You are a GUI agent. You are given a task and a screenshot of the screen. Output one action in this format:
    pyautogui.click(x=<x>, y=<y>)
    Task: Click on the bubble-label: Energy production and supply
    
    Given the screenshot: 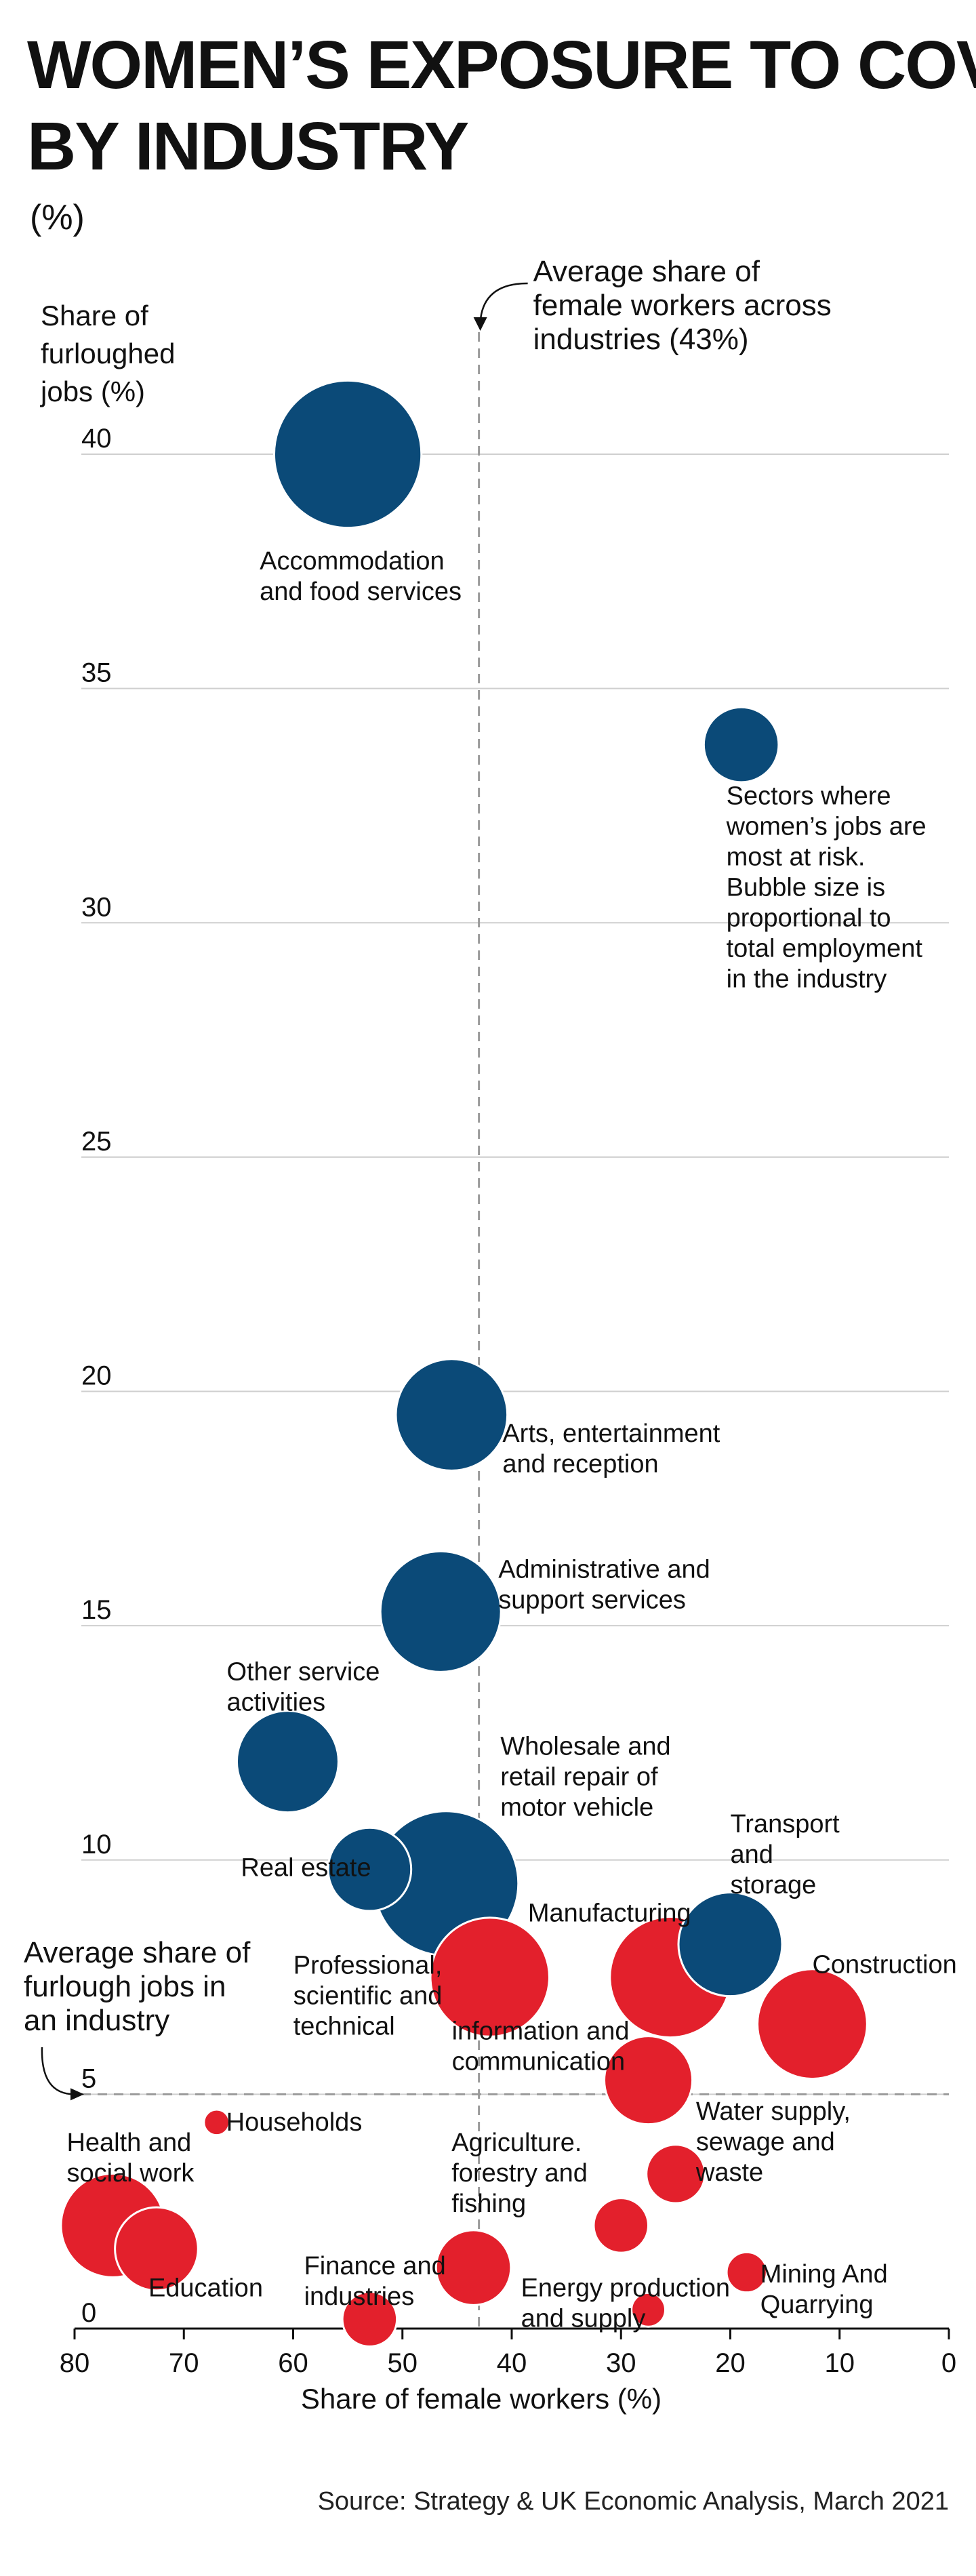 What is the action you would take?
    pyautogui.click(x=626, y=2303)
    